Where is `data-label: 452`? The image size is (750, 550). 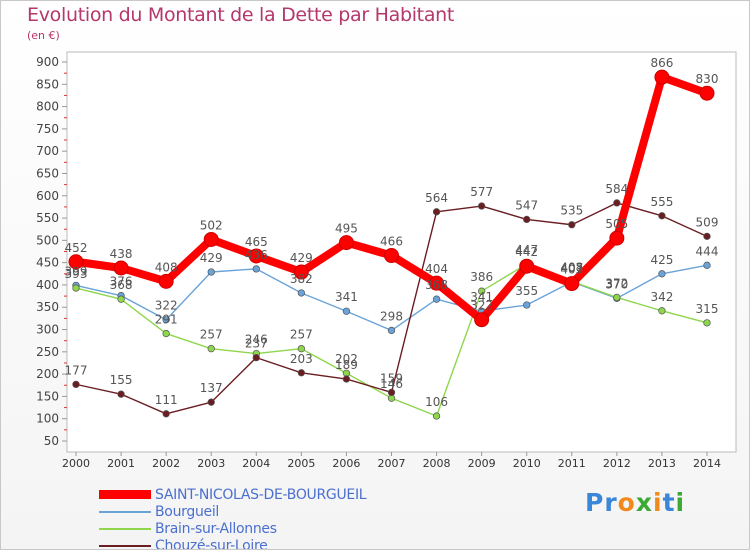
data-label: 452 is located at coordinates (76, 248).